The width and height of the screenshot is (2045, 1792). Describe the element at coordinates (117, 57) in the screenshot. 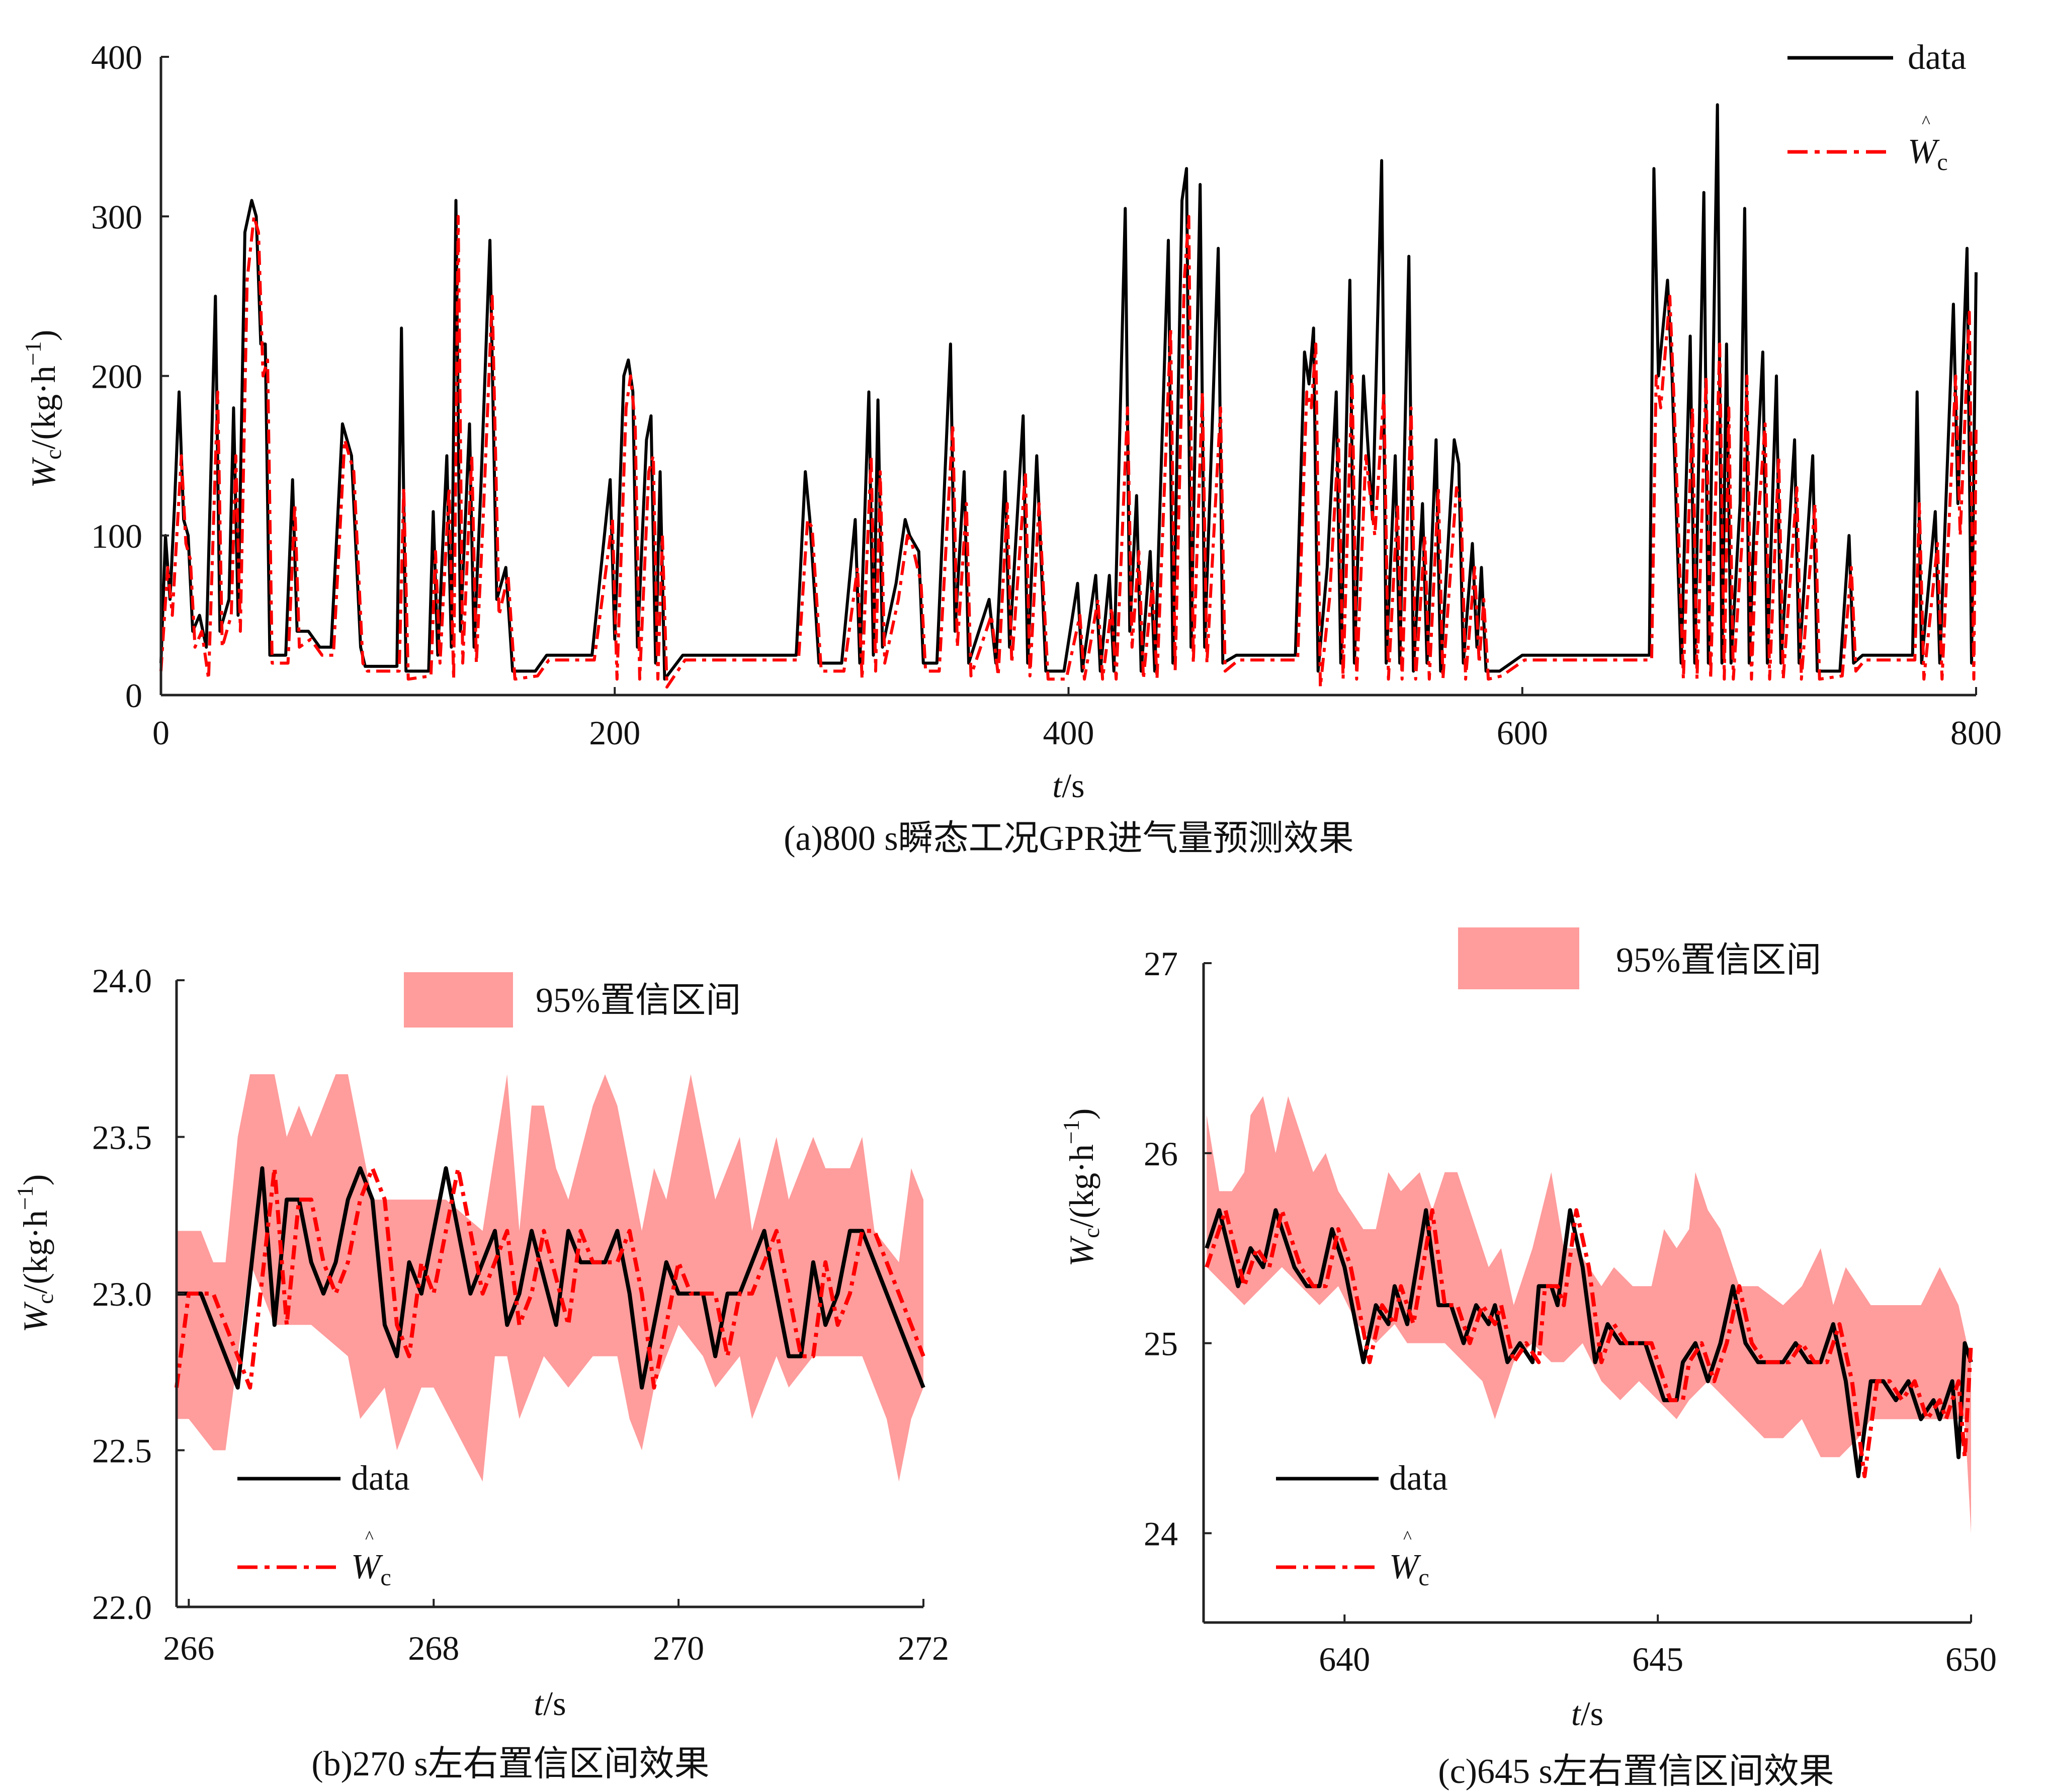

I see `y-tick-label: 400` at that location.